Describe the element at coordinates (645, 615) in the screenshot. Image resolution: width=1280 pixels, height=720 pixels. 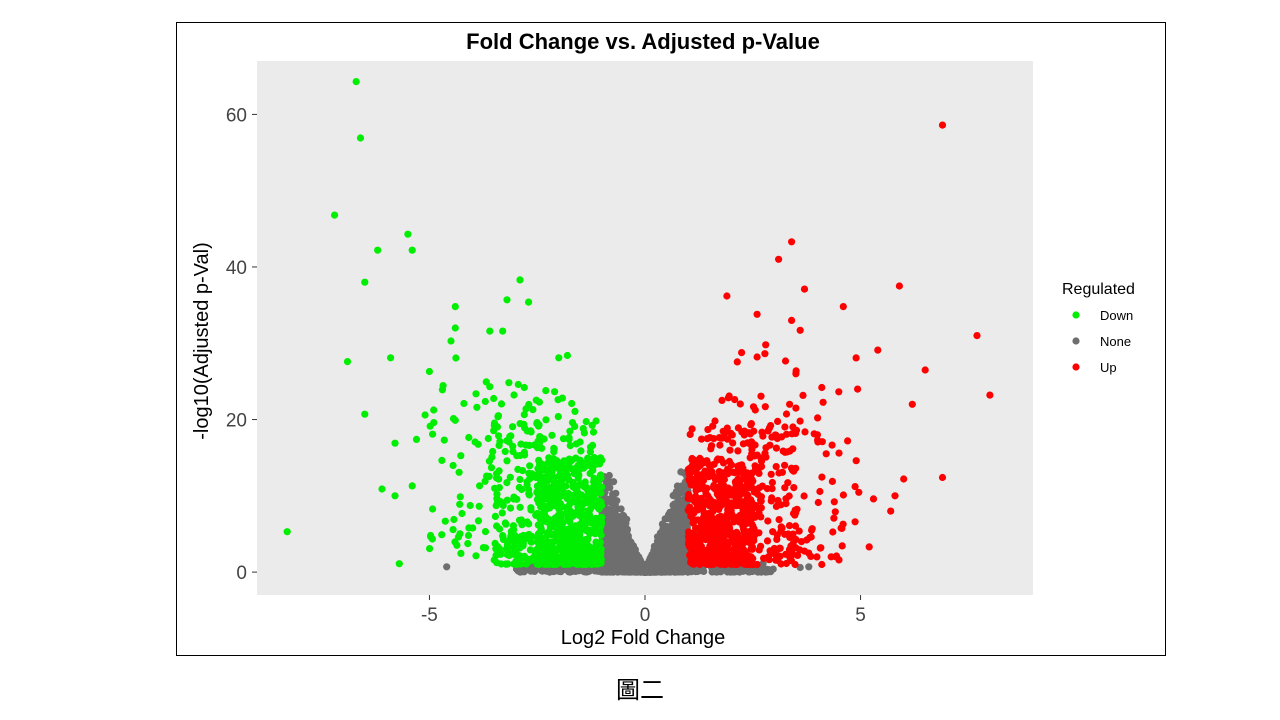
I see `x-tick-label: 0` at that location.